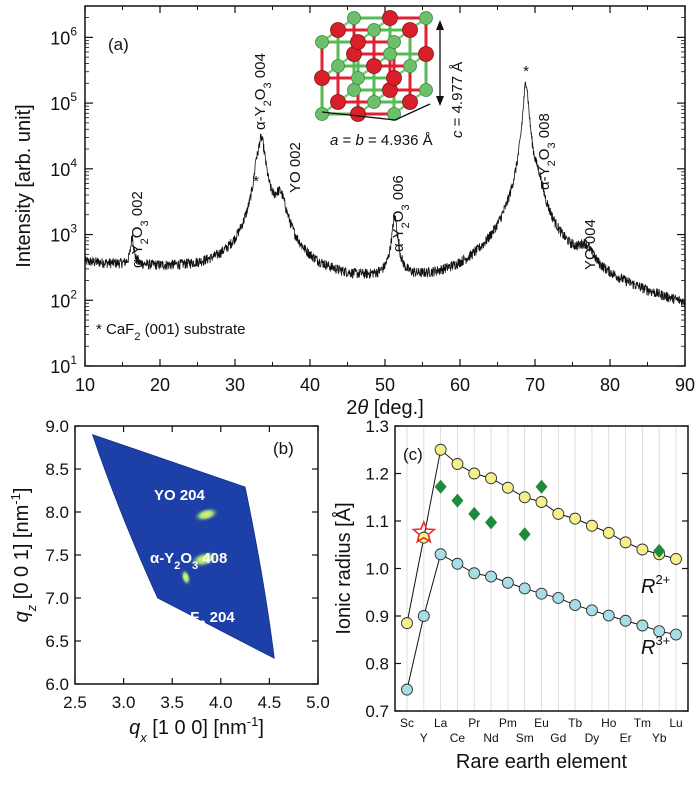 Image resolution: width=700 pixels, height=790 pixels. I want to click on peak-label-yo002: YO 002, so click(295, 167).